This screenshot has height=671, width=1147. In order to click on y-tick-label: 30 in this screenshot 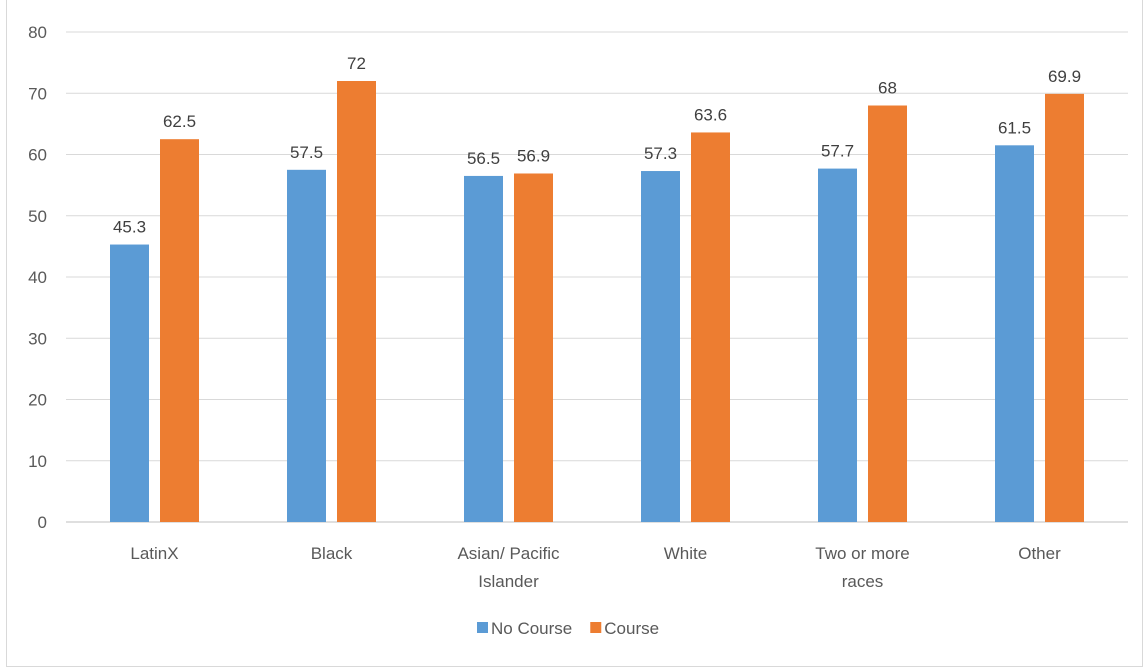, I will do `click(37, 338)`.